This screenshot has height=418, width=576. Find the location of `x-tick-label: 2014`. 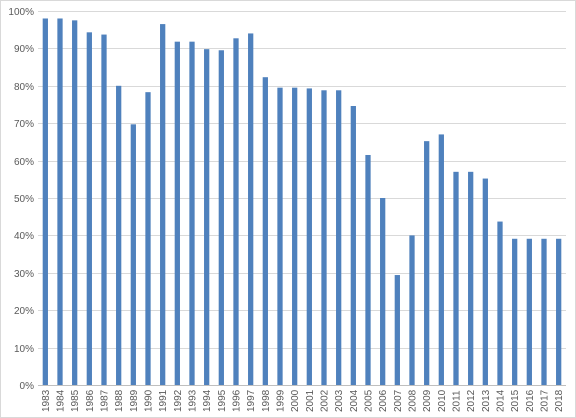

x-tick-label: 2014 is located at coordinates (501, 400).